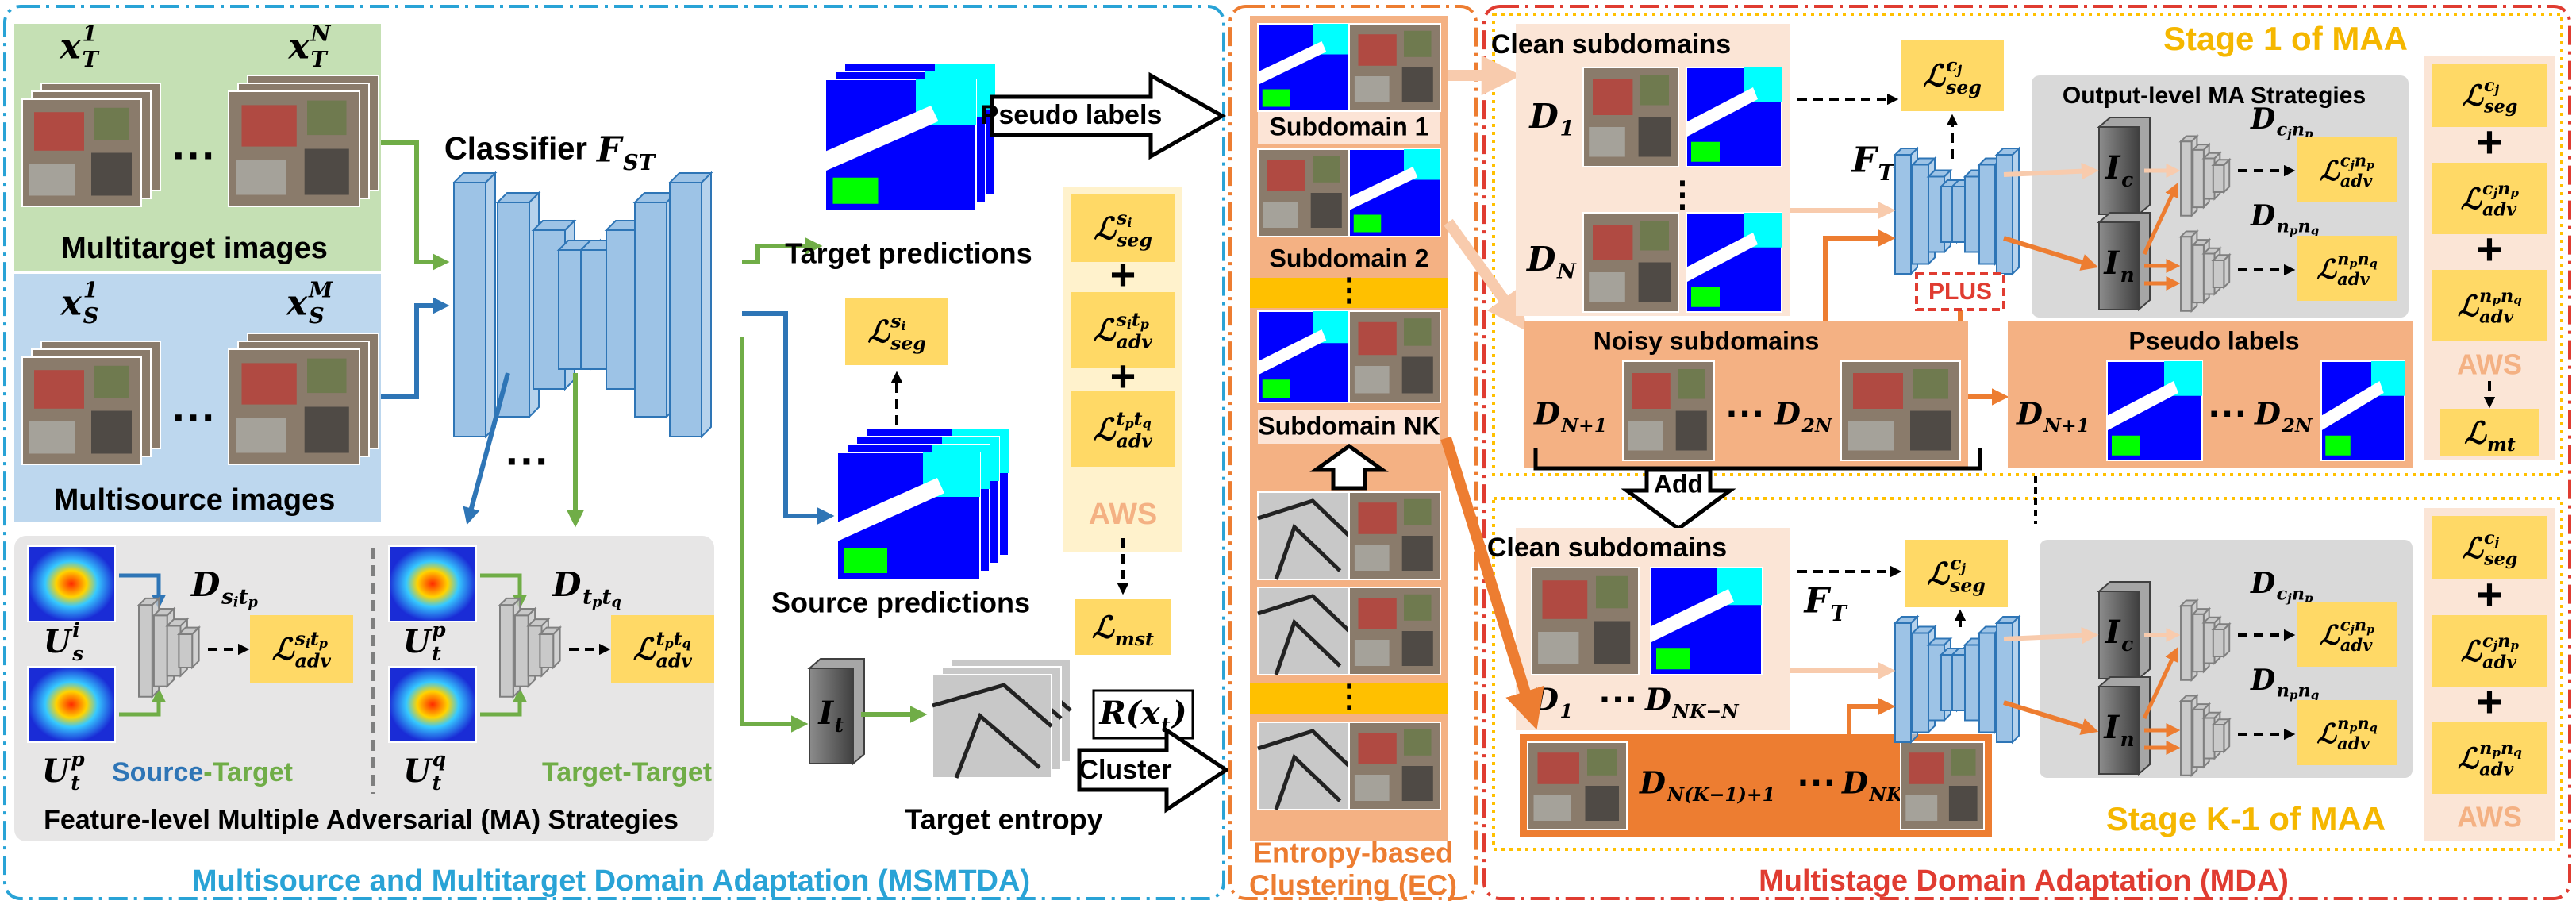 The image size is (2576, 916). What do you see at coordinates (2363, 258) in the screenshot?
I see `math-script: n` at bounding box center [2363, 258].